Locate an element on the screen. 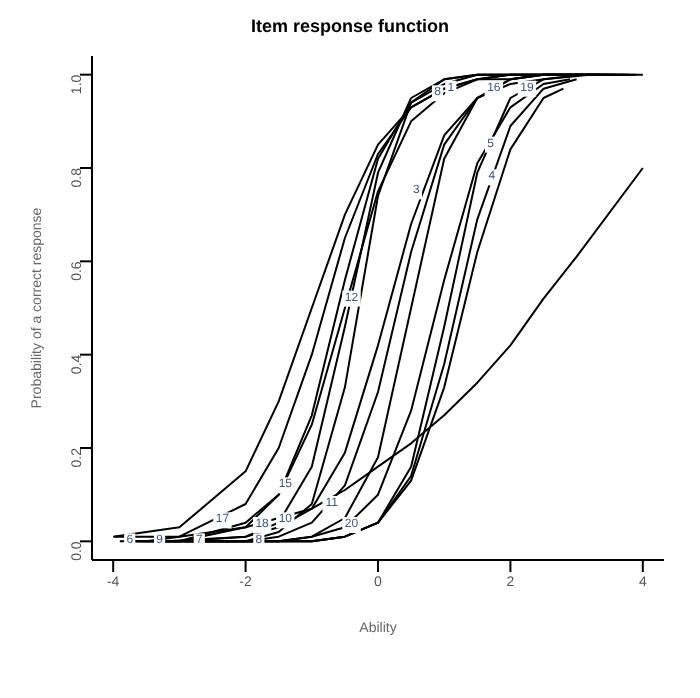 Image resolution: width=700 pixels, height=698 pixels. chart-title: Item response function is located at coordinates (349, 26).